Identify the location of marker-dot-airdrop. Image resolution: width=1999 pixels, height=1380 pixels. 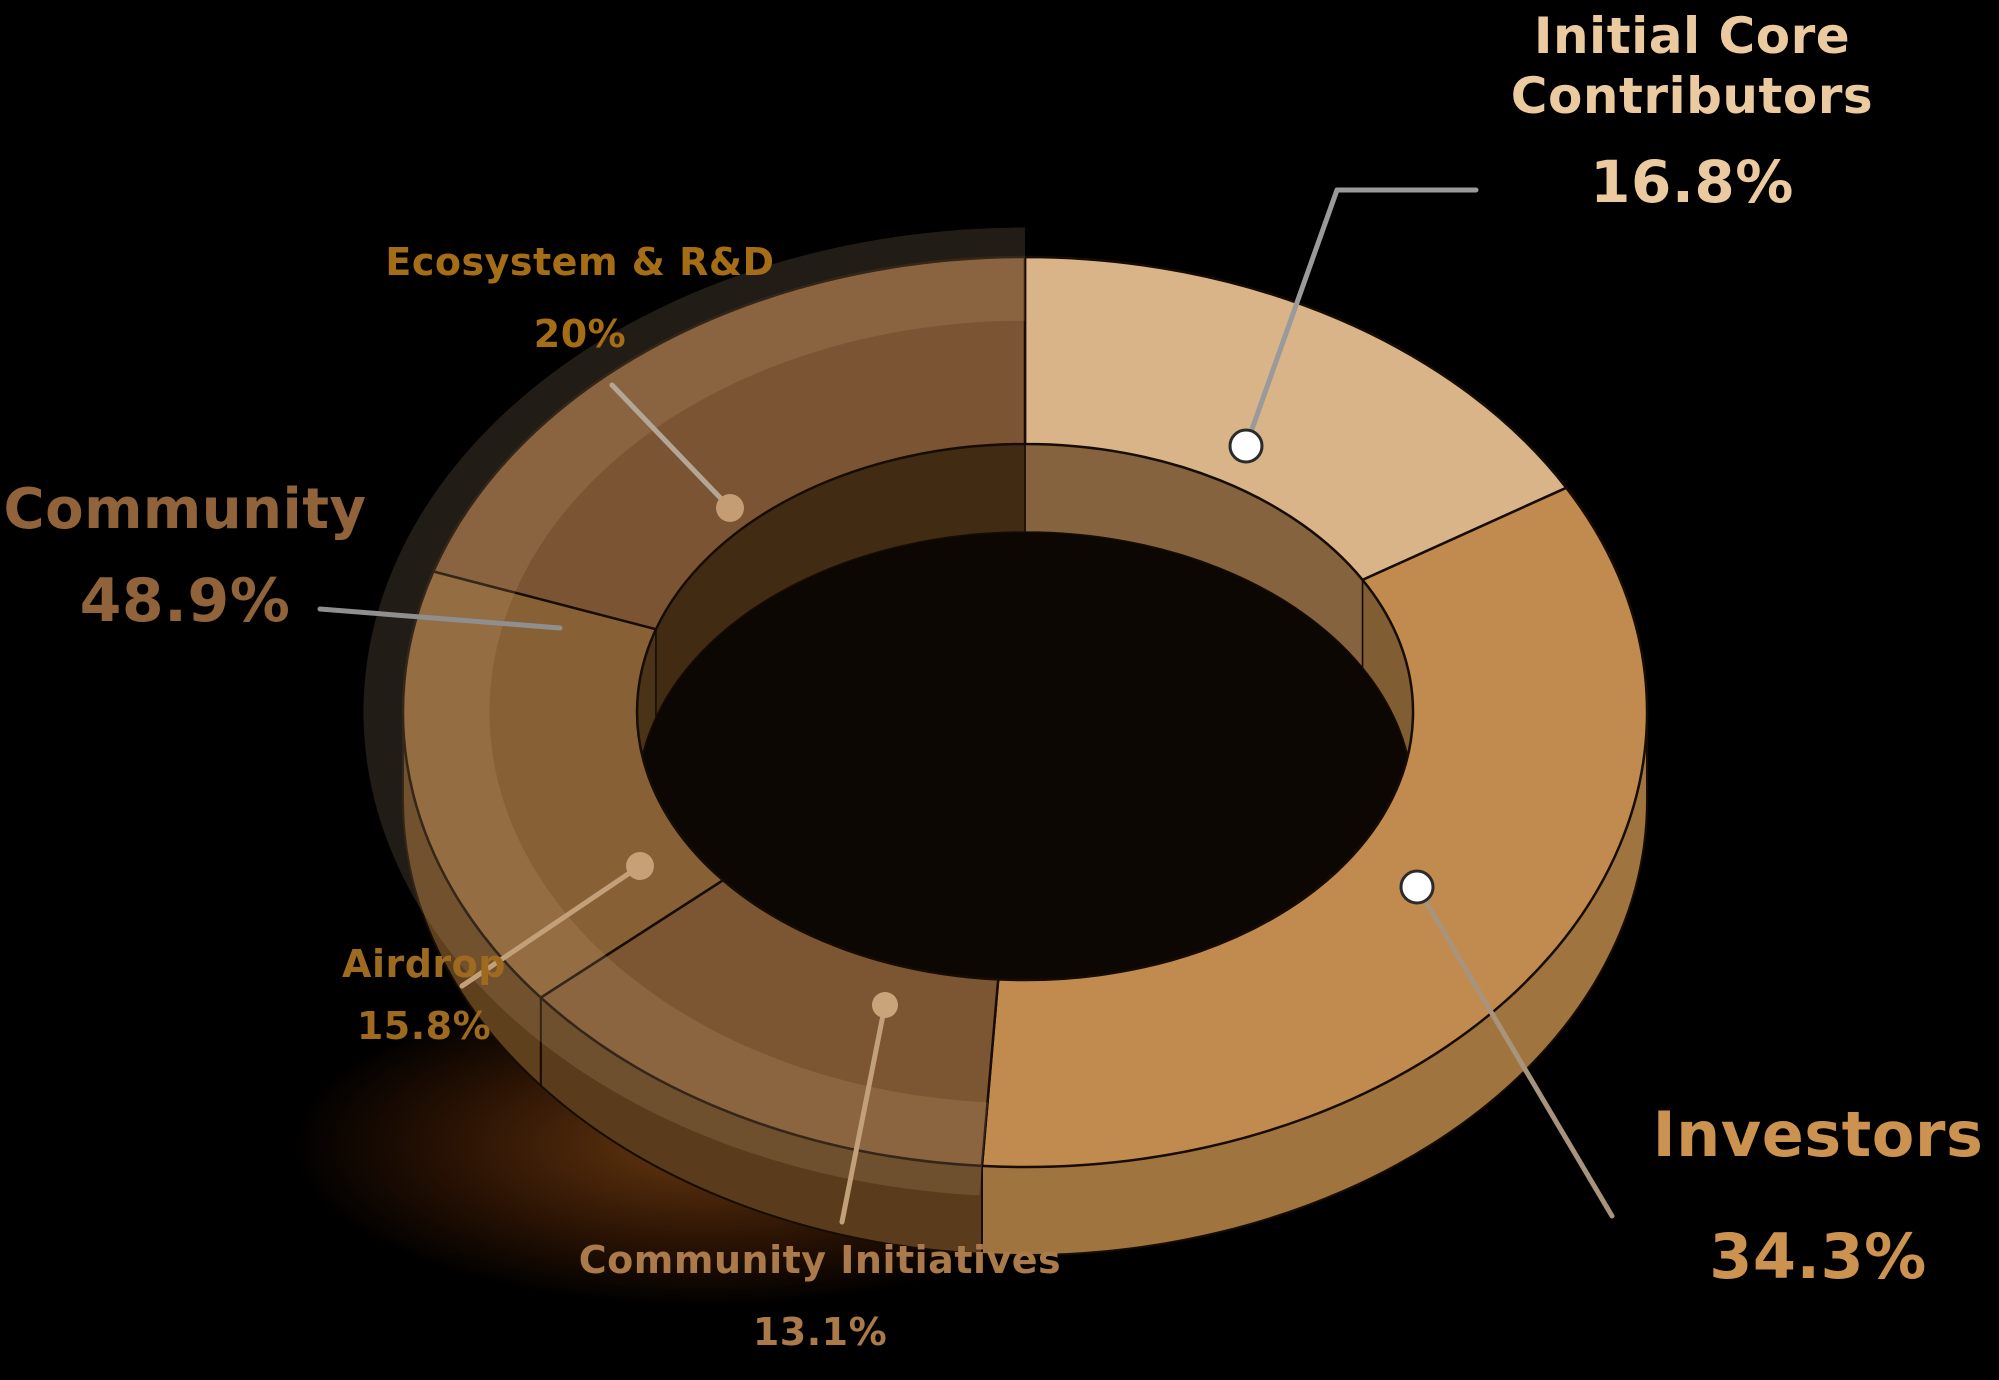
(640, 866).